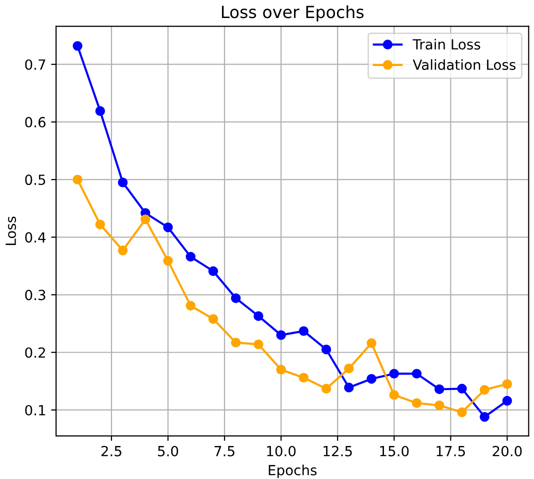 Image resolution: width=534 pixels, height=479 pixels. Describe the element at coordinates (281, 451) in the screenshot. I see `x-tick-label: 10.0` at that location.